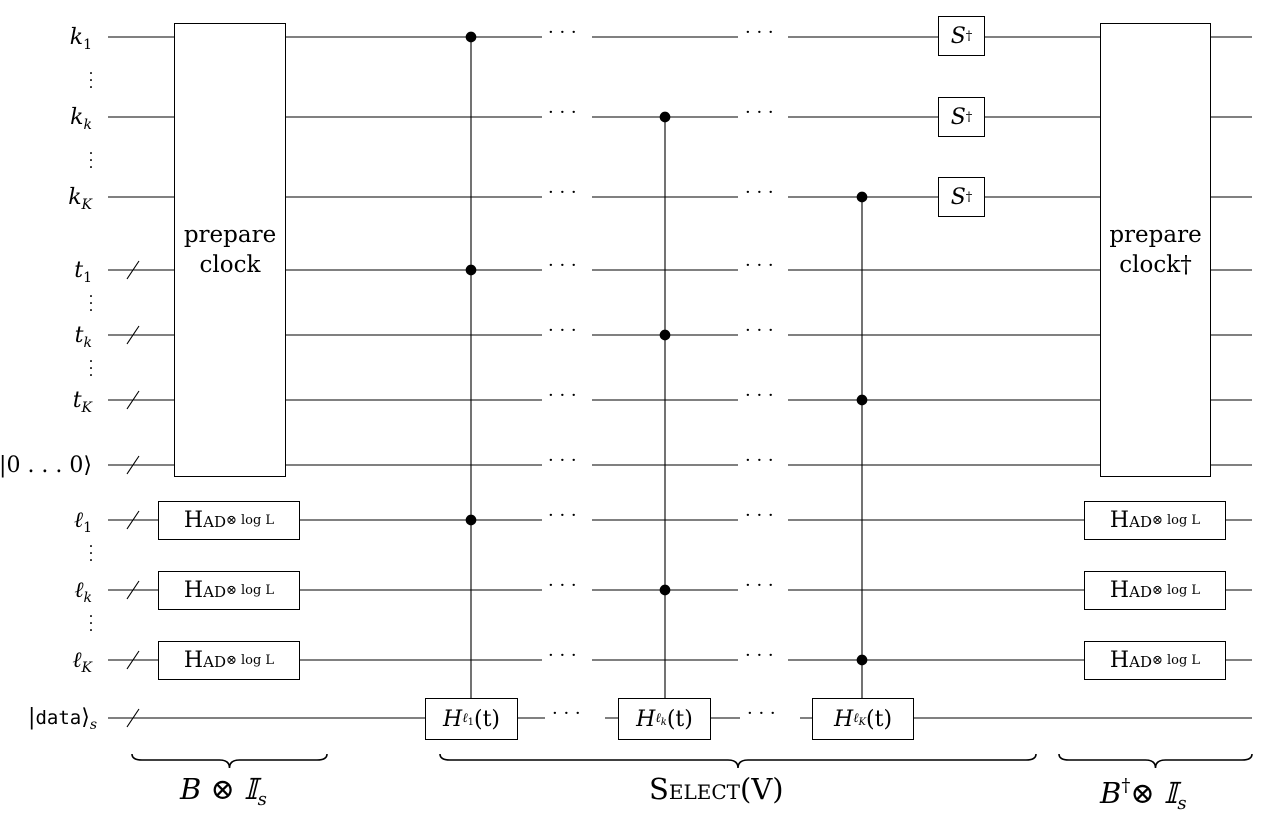  I want to click on ellipsis-kk-1: · · ·, so click(759, 112).